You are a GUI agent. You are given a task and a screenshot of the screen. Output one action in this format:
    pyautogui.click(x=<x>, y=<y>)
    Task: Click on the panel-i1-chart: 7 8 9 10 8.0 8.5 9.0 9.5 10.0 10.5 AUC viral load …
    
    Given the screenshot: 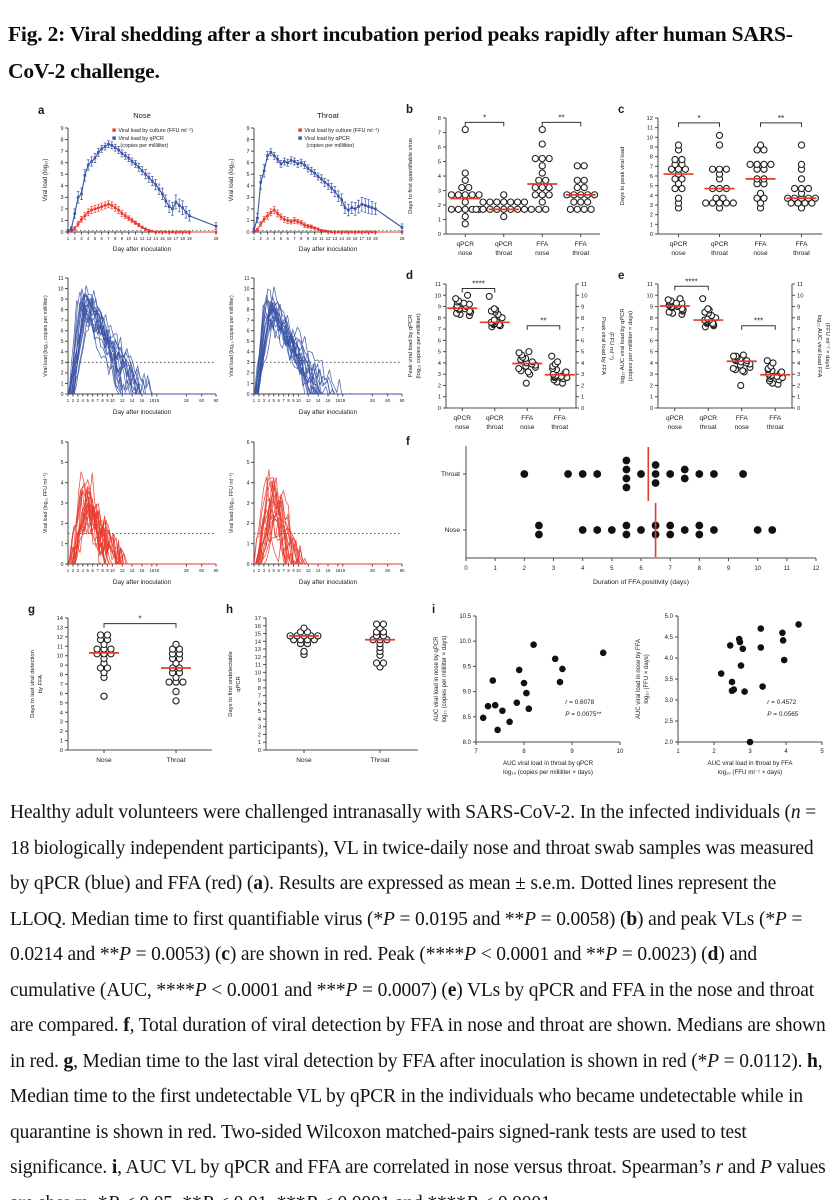 What is the action you would take?
    pyautogui.click(x=528, y=690)
    